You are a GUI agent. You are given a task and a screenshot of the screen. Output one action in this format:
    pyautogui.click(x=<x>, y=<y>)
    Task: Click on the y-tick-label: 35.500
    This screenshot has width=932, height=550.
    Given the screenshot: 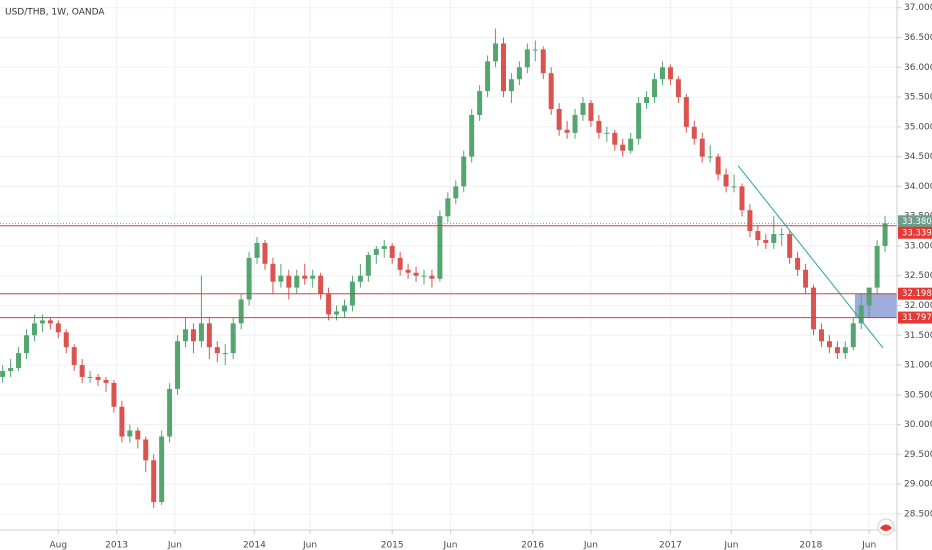 What is the action you would take?
    pyautogui.click(x=918, y=98)
    